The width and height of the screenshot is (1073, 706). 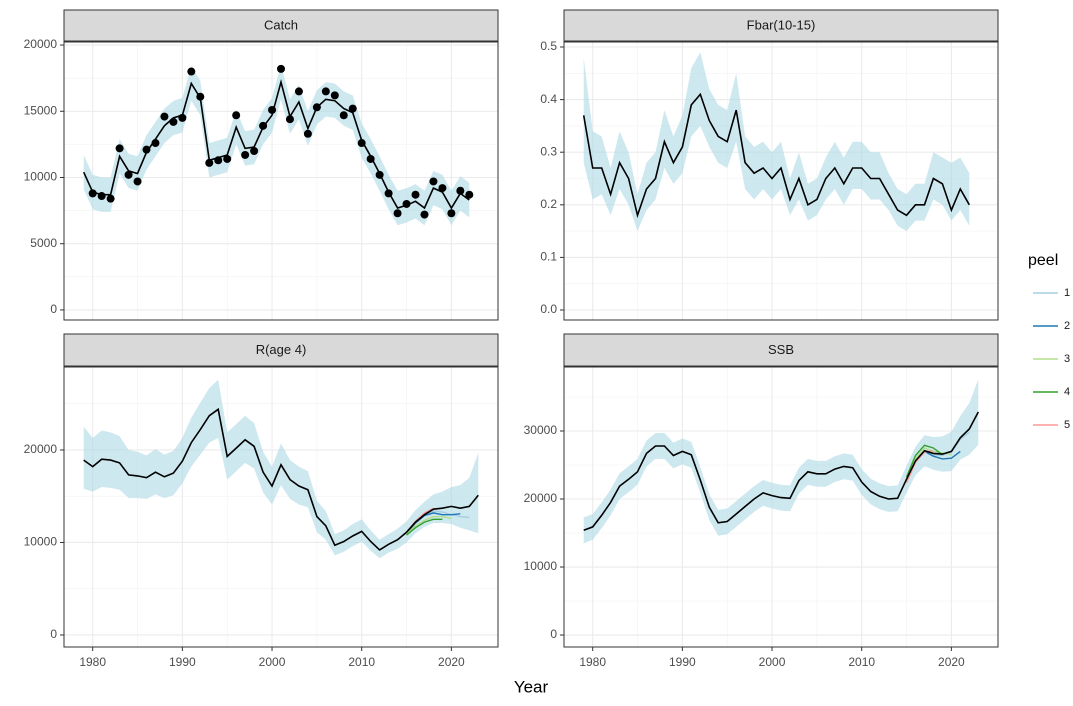 What do you see at coordinates (451, 662) in the screenshot?
I see `x-tick-label: 2020` at bounding box center [451, 662].